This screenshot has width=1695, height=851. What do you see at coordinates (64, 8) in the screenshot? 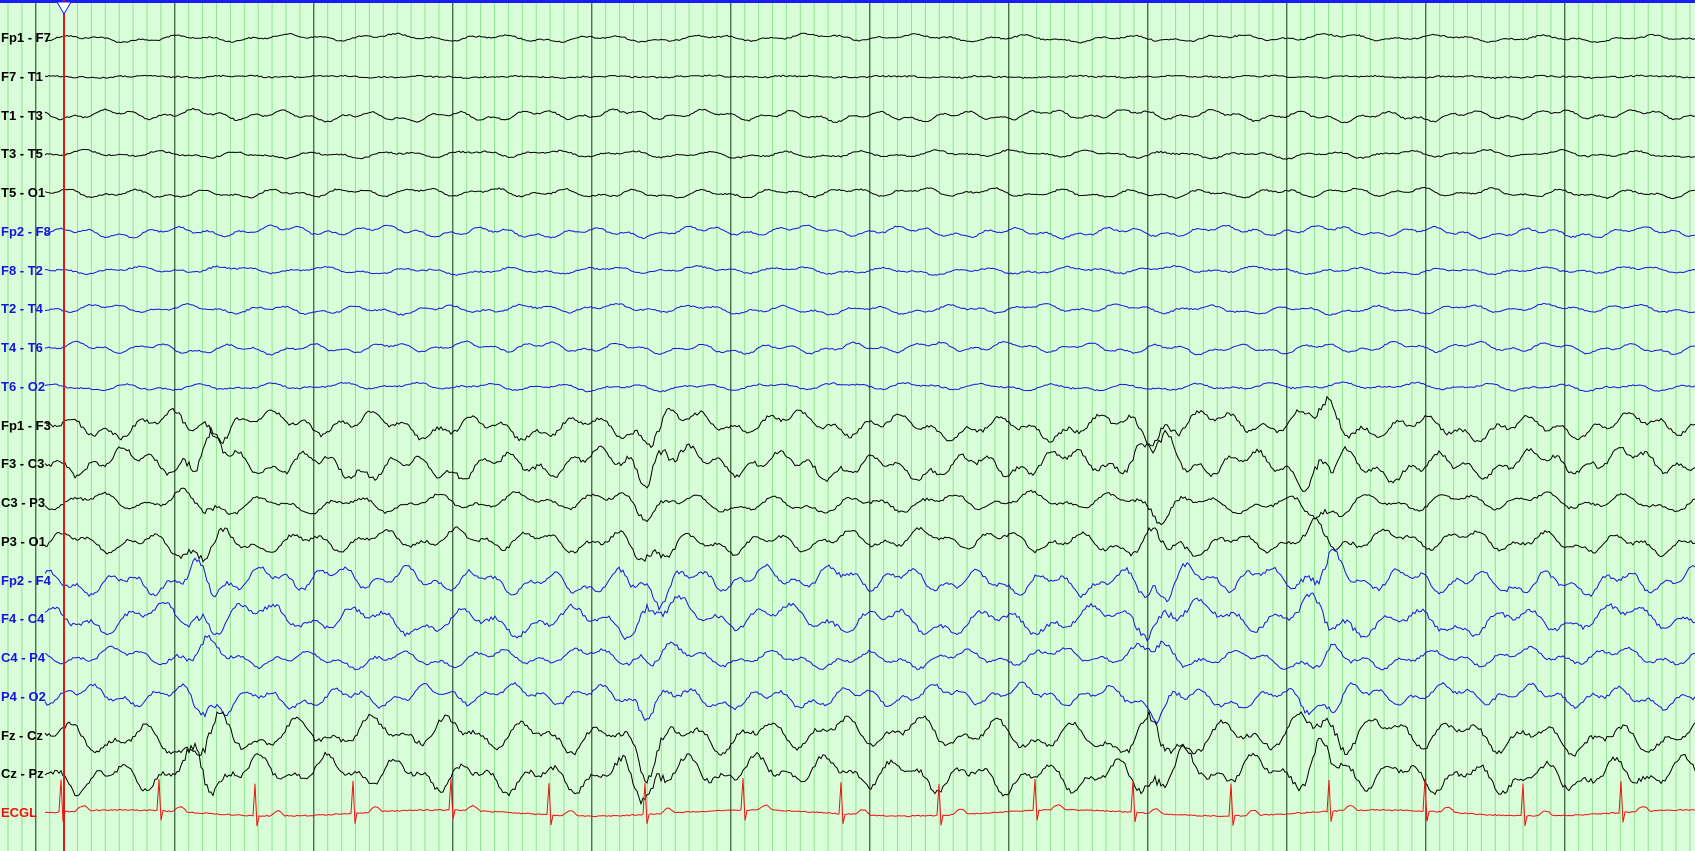
I see `time-cursor-marker-icon` at bounding box center [64, 8].